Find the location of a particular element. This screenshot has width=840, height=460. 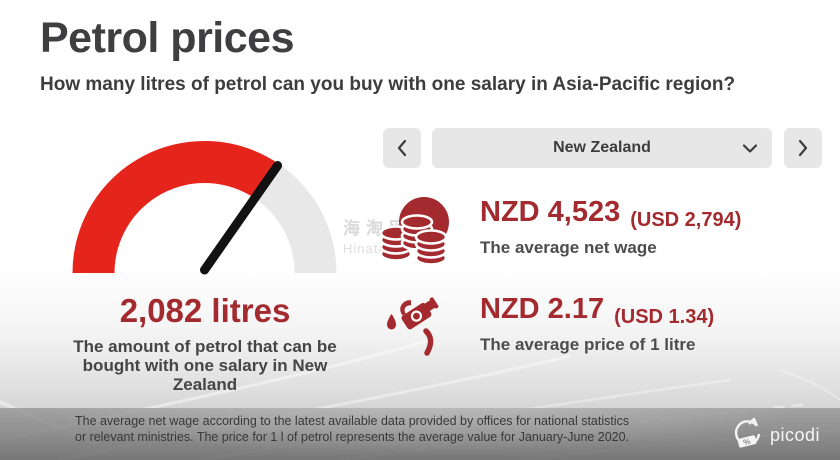

gauge-description-line: bought with one salary in New is located at coordinates (205, 365).